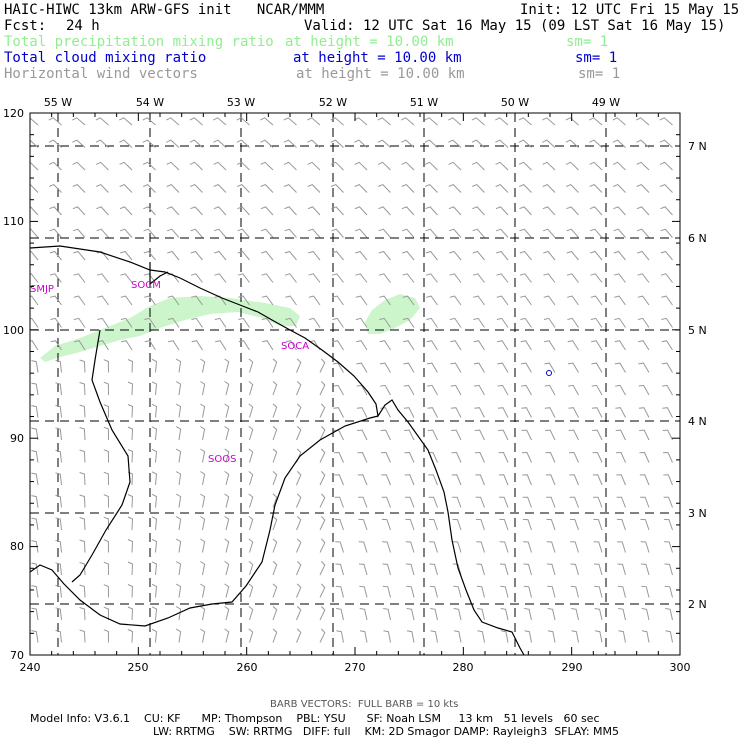  Describe the element at coordinates (697, 238) in the screenshot. I see `lat-label-6n: 6 N` at that location.